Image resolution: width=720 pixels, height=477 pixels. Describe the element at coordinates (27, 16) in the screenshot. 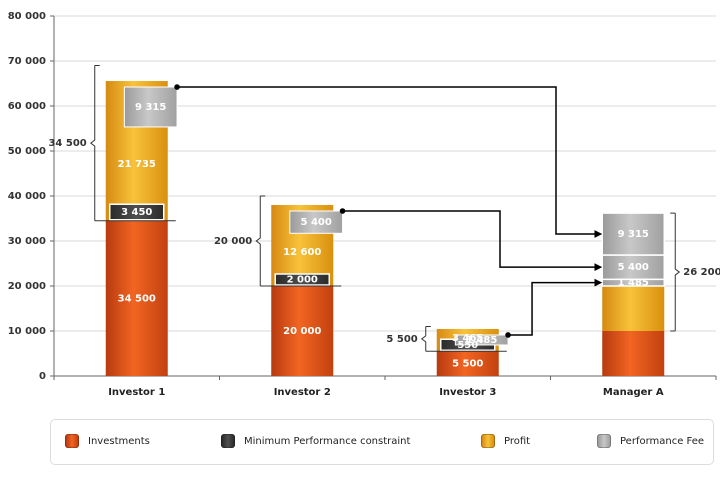

I see `y-tick-label: 80 000` at that location.